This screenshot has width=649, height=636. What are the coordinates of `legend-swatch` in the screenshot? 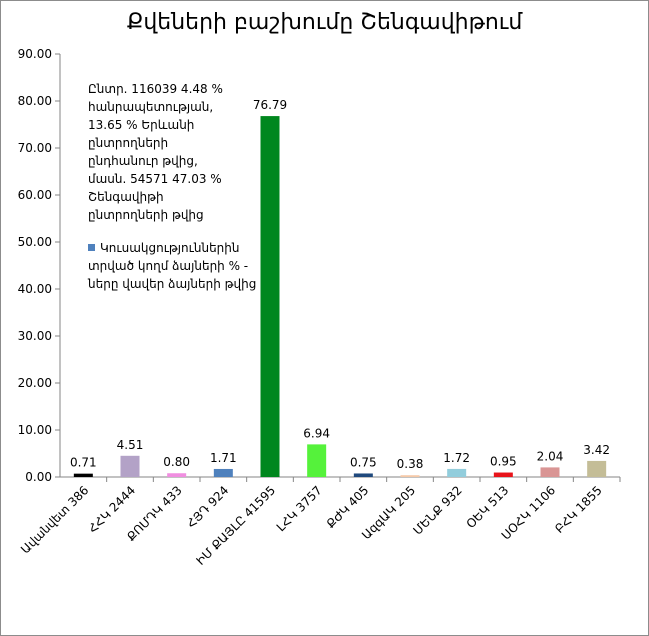 It's located at (91, 247).